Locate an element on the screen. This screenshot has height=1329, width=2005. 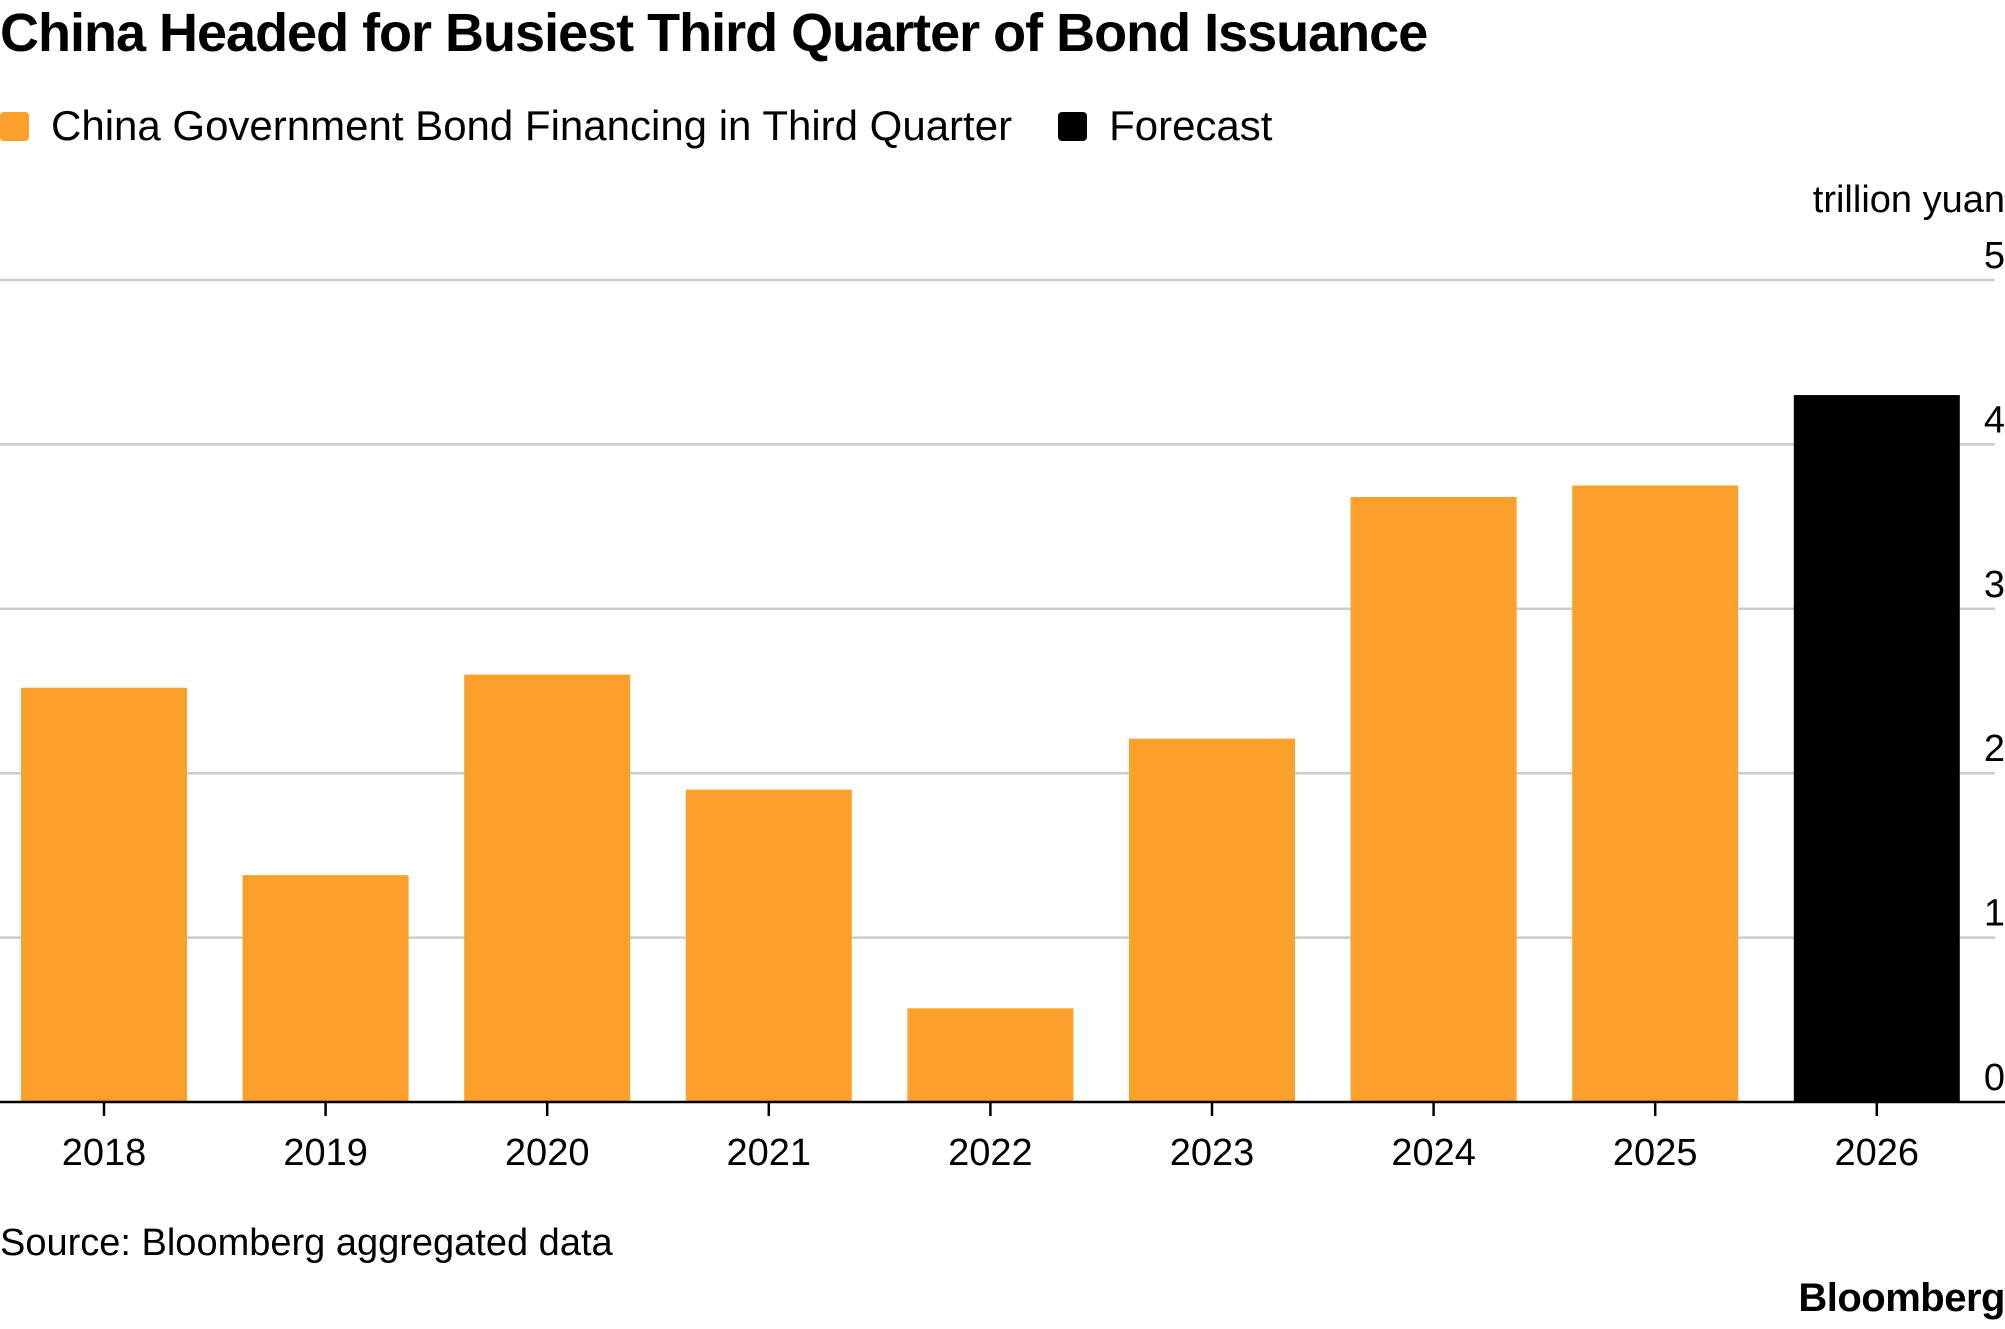
x-tick-label: 2018 is located at coordinates (104, 1153).